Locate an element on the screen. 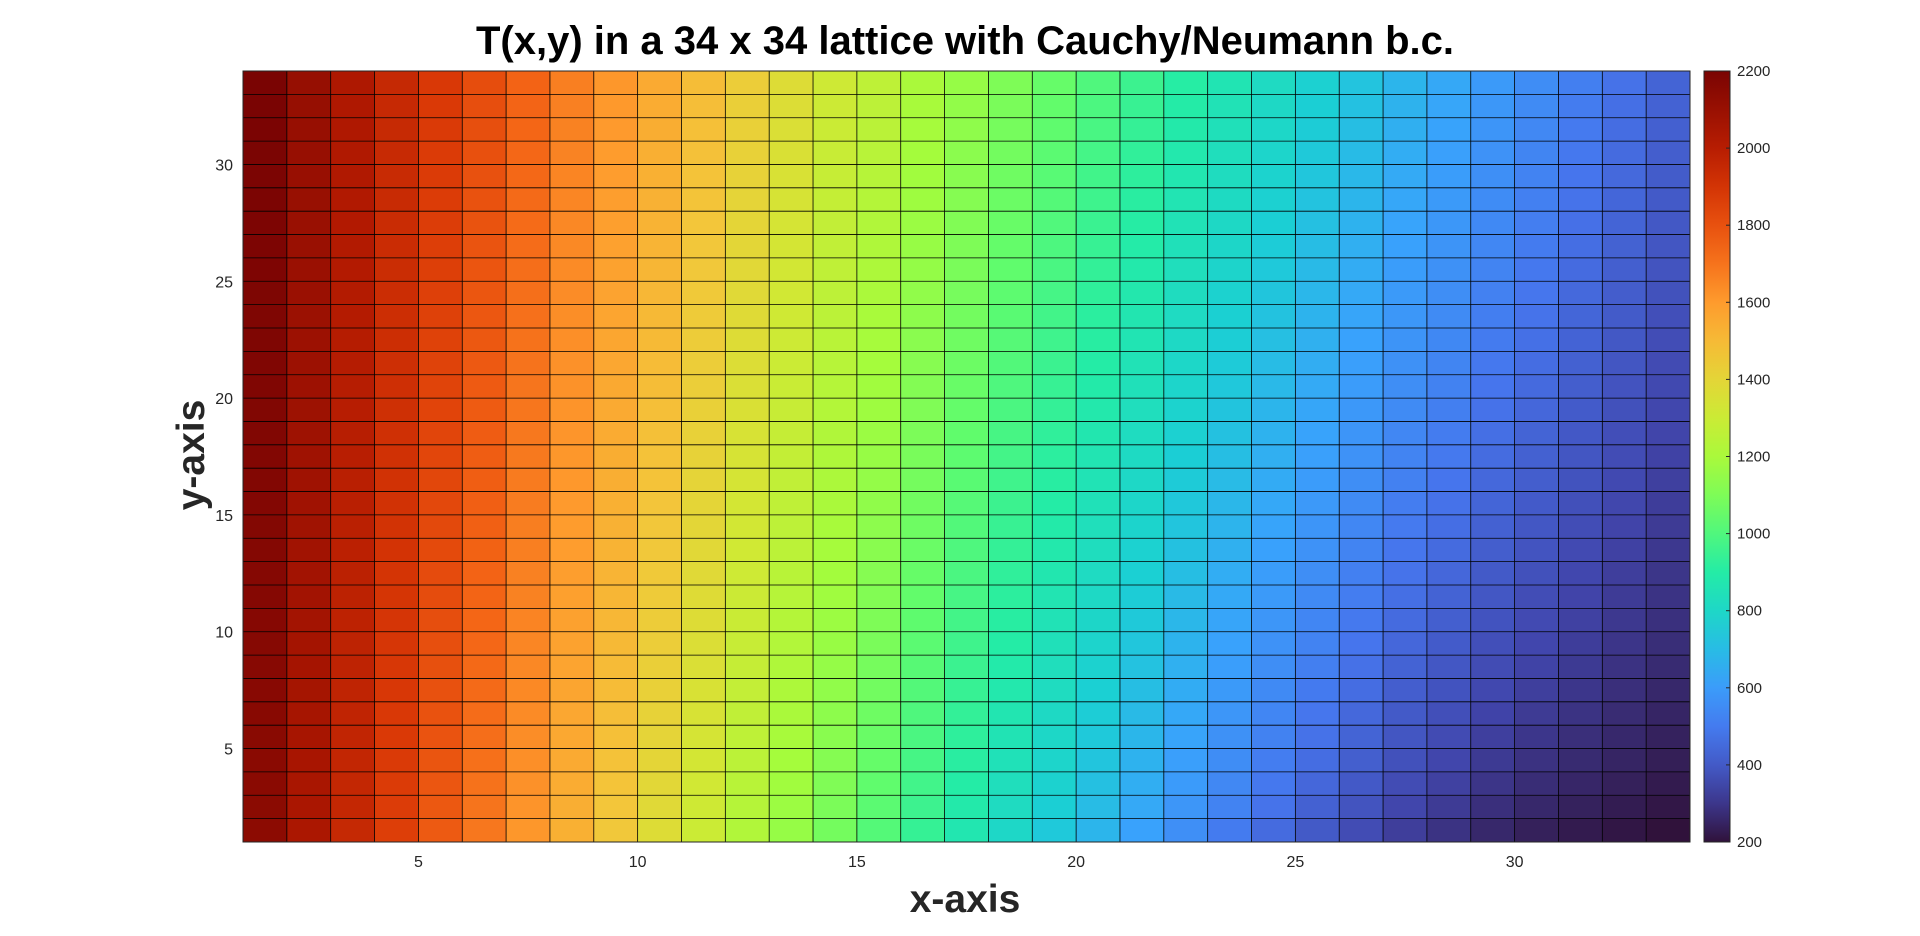 The image size is (1920, 936). y-axis-ticks: 5 10 15 20 25 30 is located at coordinates (224, 457).